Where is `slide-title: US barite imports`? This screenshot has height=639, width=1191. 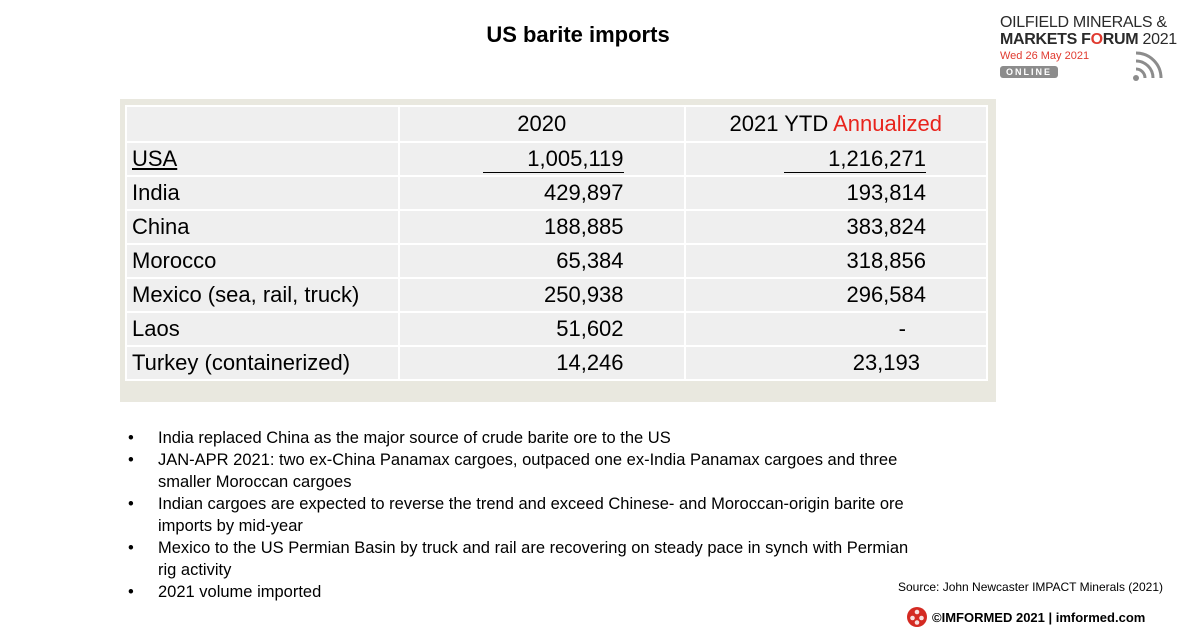
slide-title: US barite imports is located at coordinates (578, 34).